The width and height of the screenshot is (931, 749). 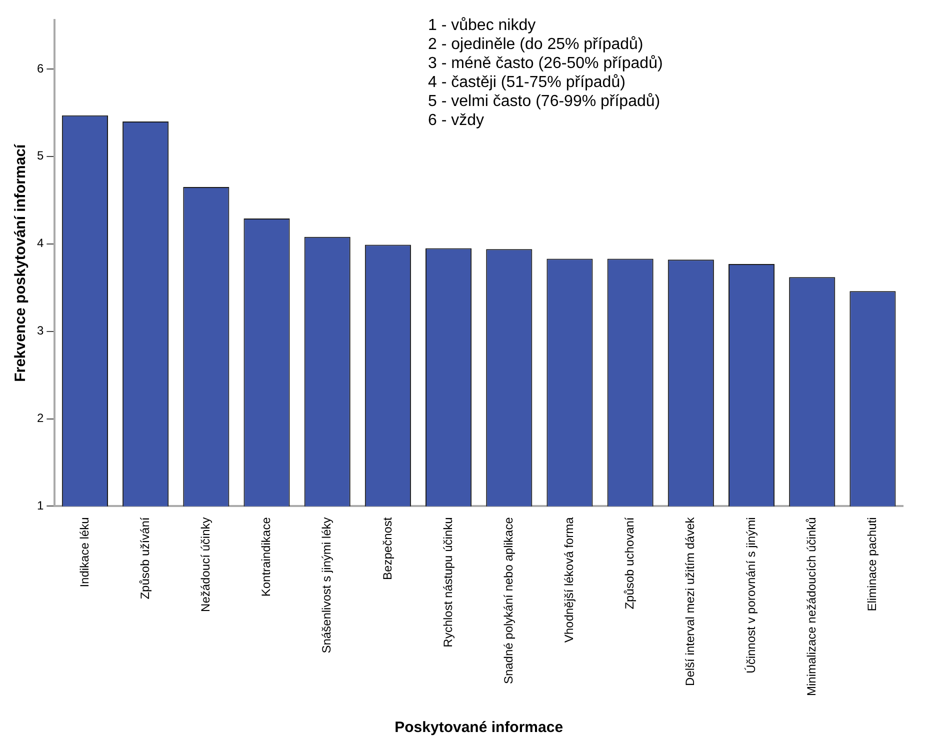 What do you see at coordinates (457, 120) in the screenshot?
I see `annotation: 6 - vždy` at bounding box center [457, 120].